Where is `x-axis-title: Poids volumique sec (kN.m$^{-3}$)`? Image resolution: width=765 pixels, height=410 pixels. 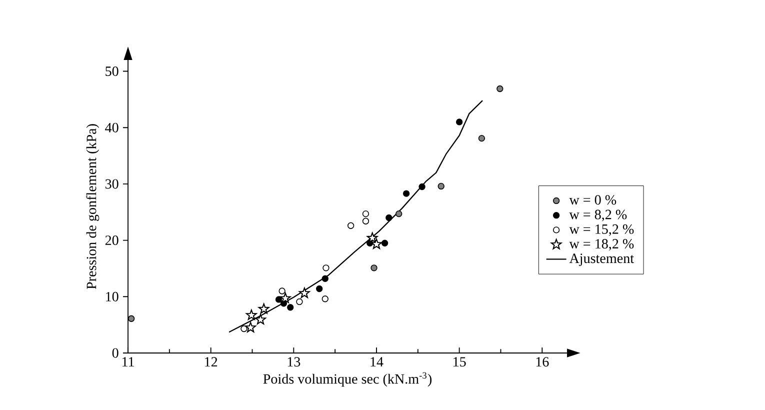
x-axis-title: Poids volumique sec (kN.m$^{-3}$) is located at coordinates (347, 379).